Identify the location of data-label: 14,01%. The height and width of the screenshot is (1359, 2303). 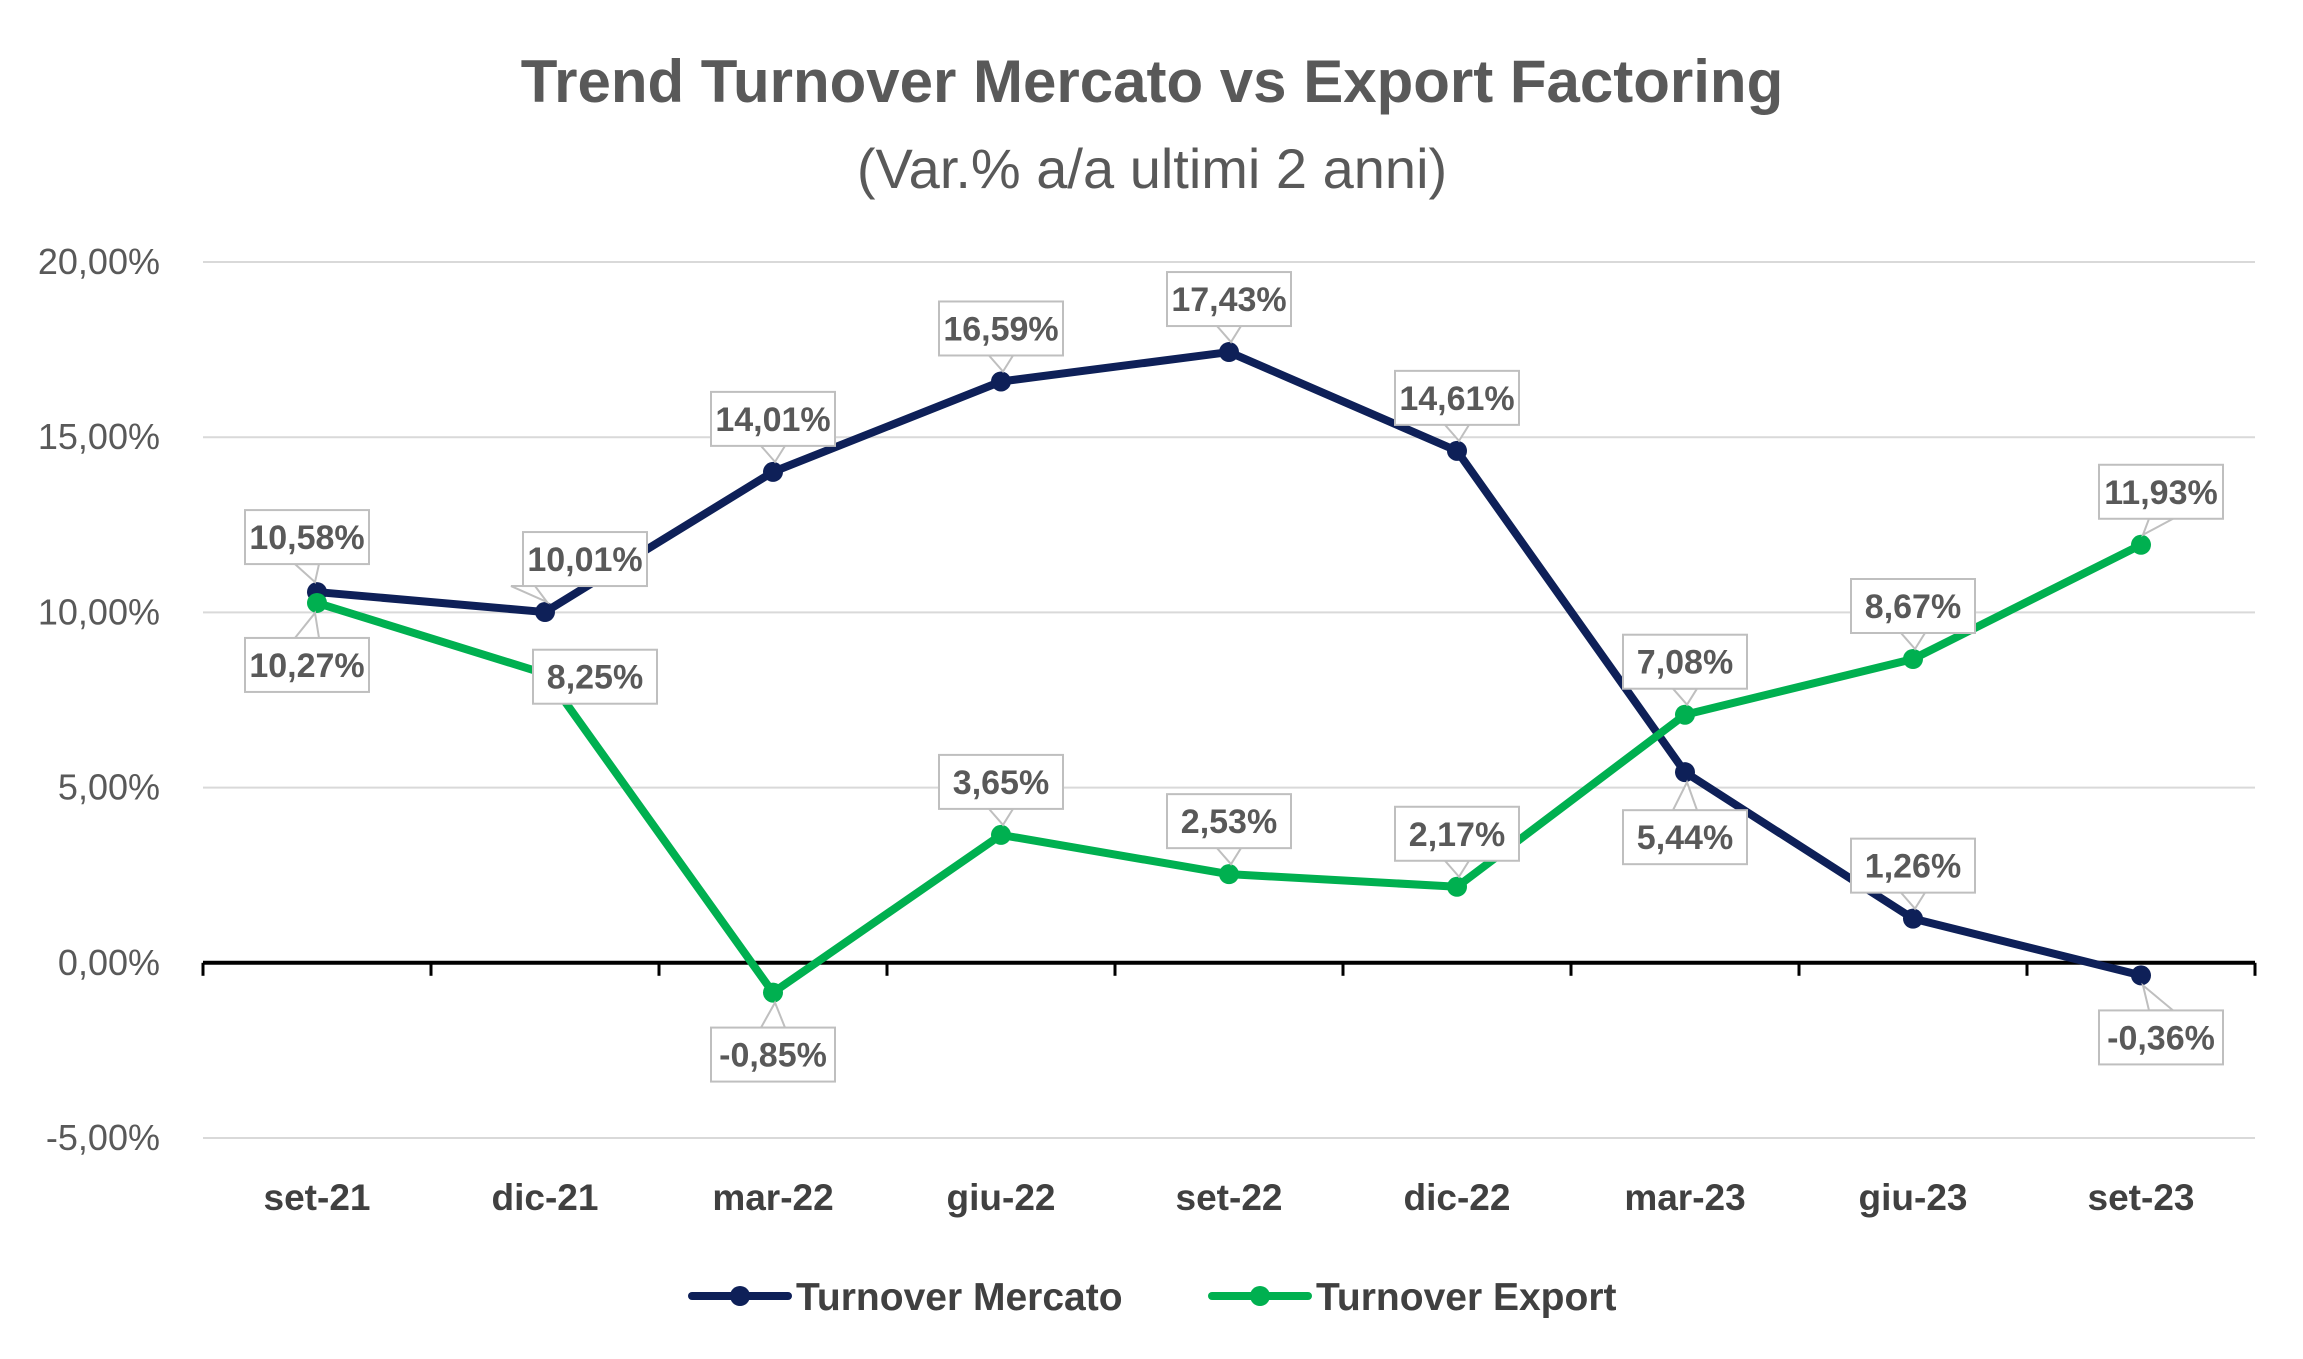
(773, 427).